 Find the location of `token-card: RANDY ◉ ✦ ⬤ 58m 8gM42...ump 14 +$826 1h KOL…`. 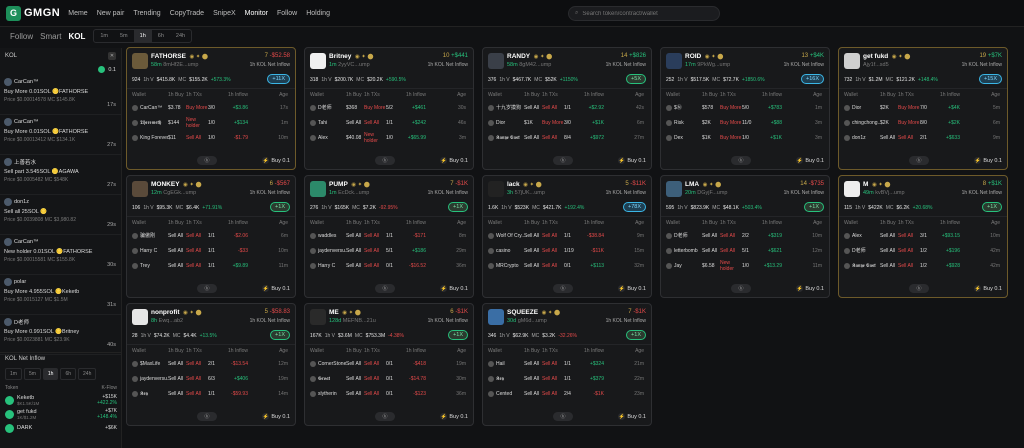

token-card: RANDY ◉ ✦ ⬤ 58m 8gM42...ump 14 +$826 1h KOL… is located at coordinates (567, 108).